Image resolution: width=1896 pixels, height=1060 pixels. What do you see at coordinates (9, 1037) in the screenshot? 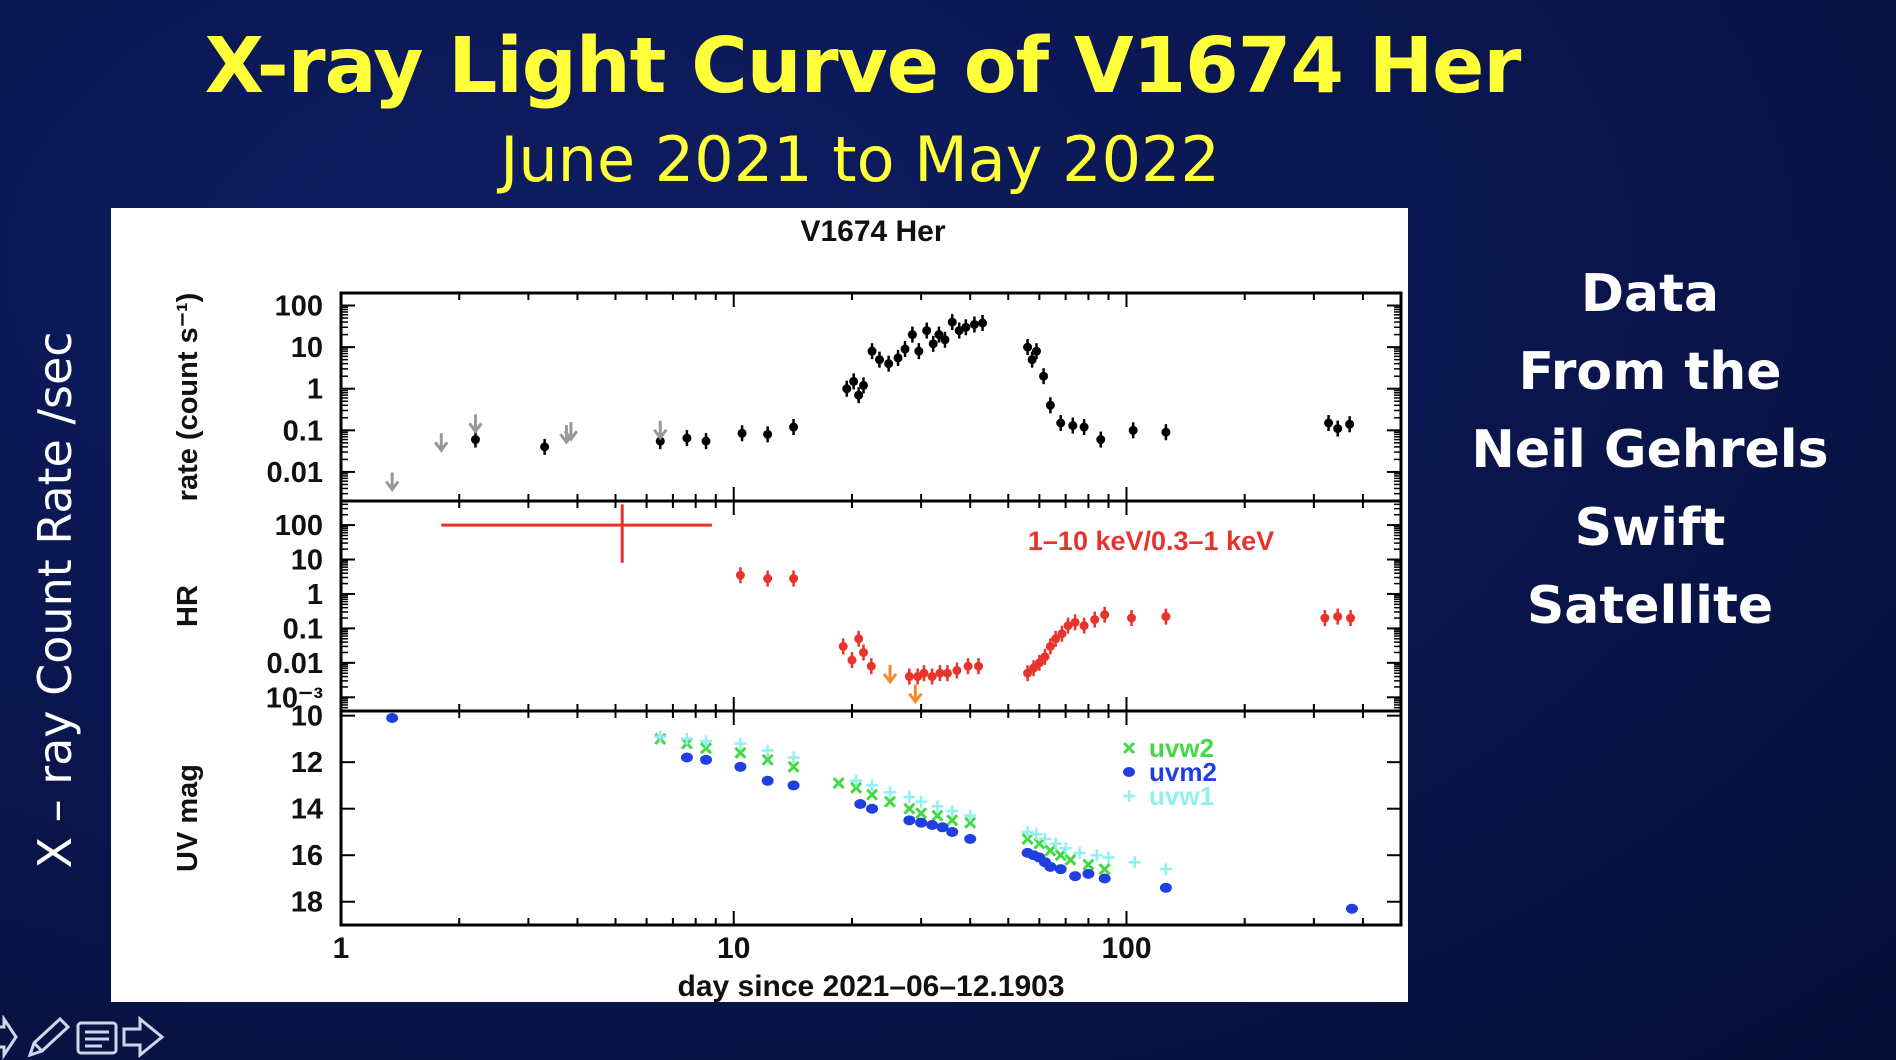
I see `back-arrow-icon` at bounding box center [9, 1037].